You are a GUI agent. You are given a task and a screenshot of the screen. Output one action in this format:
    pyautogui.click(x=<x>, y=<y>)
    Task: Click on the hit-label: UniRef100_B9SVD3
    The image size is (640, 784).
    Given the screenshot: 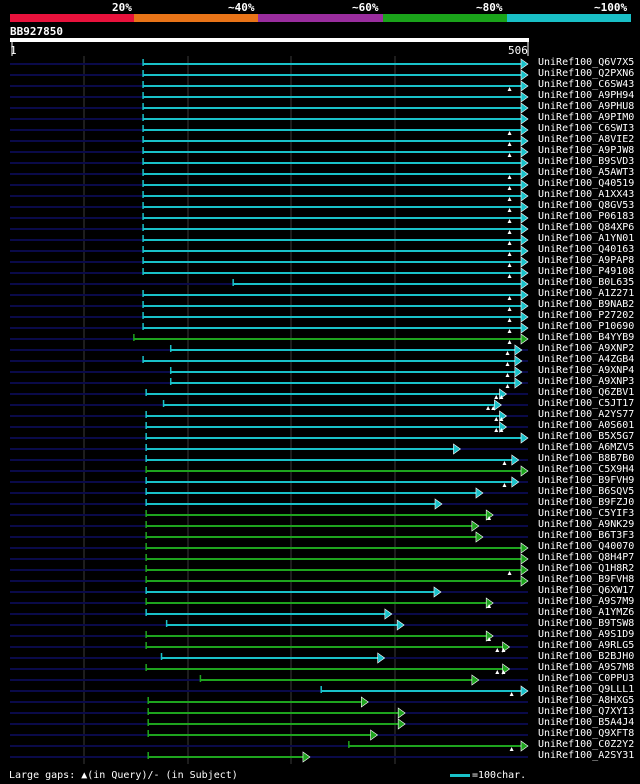 What is the action you would take?
    pyautogui.click(x=586, y=161)
    